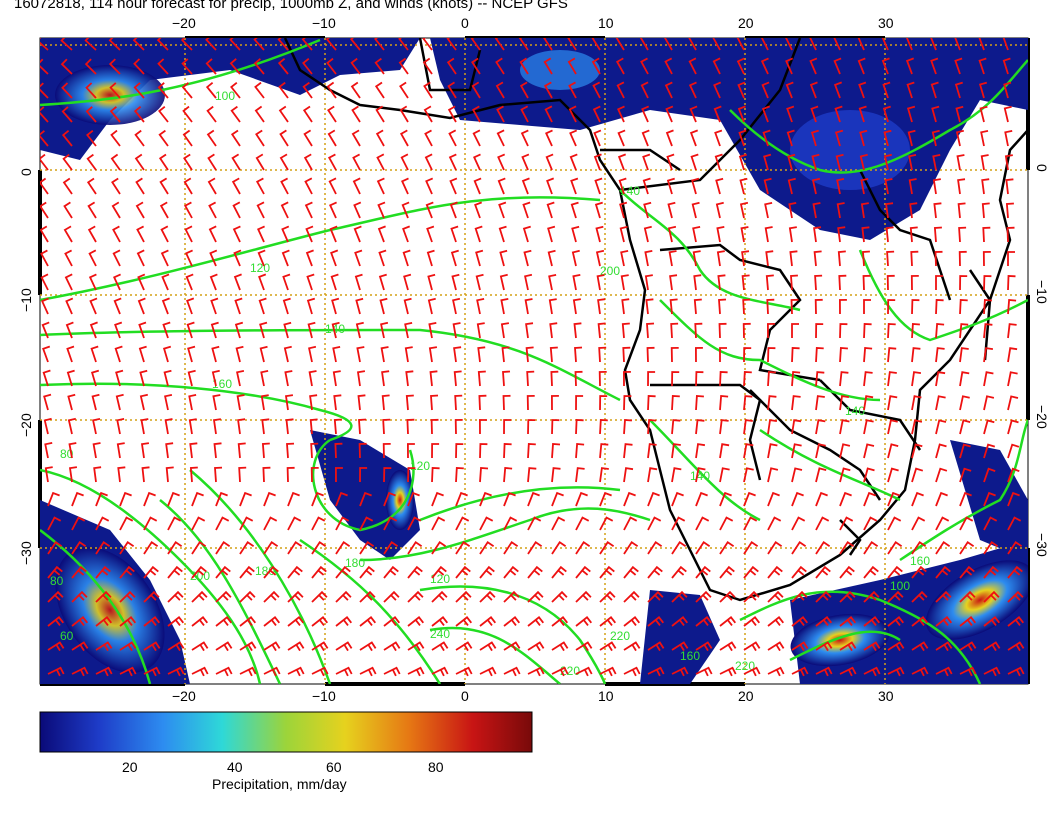 The height and width of the screenshot is (816, 1056). I want to click on colorbar-tick: 20, so click(130, 767).